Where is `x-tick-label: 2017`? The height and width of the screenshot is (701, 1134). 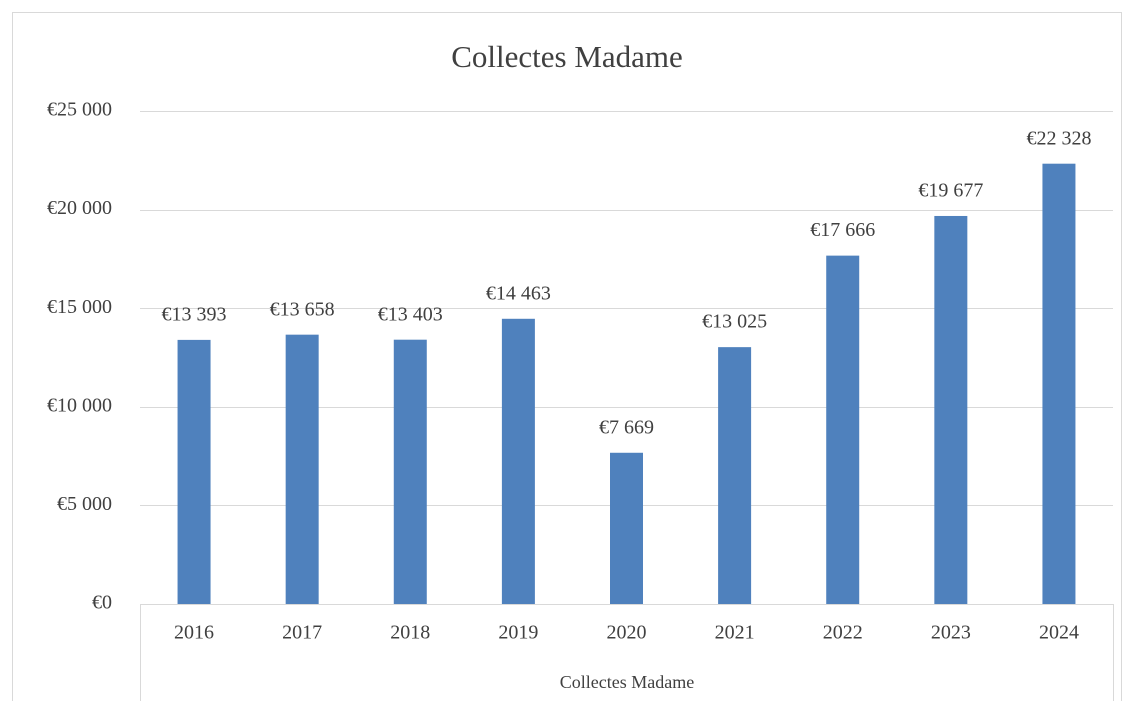
x-tick-label: 2017 is located at coordinates (302, 633).